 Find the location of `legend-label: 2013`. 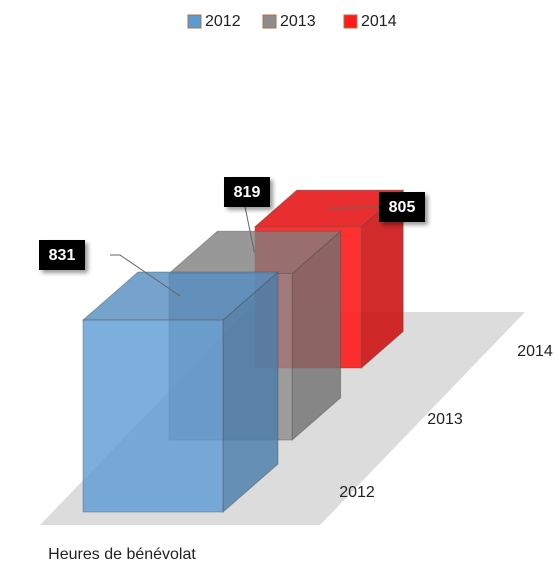

legend-label: 2013 is located at coordinates (298, 21).